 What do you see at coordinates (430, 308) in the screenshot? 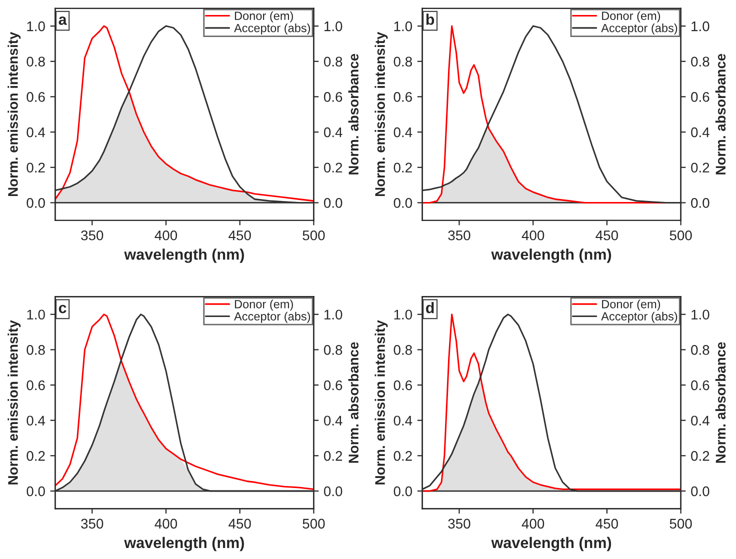
I see `chart-title: d` at bounding box center [430, 308].